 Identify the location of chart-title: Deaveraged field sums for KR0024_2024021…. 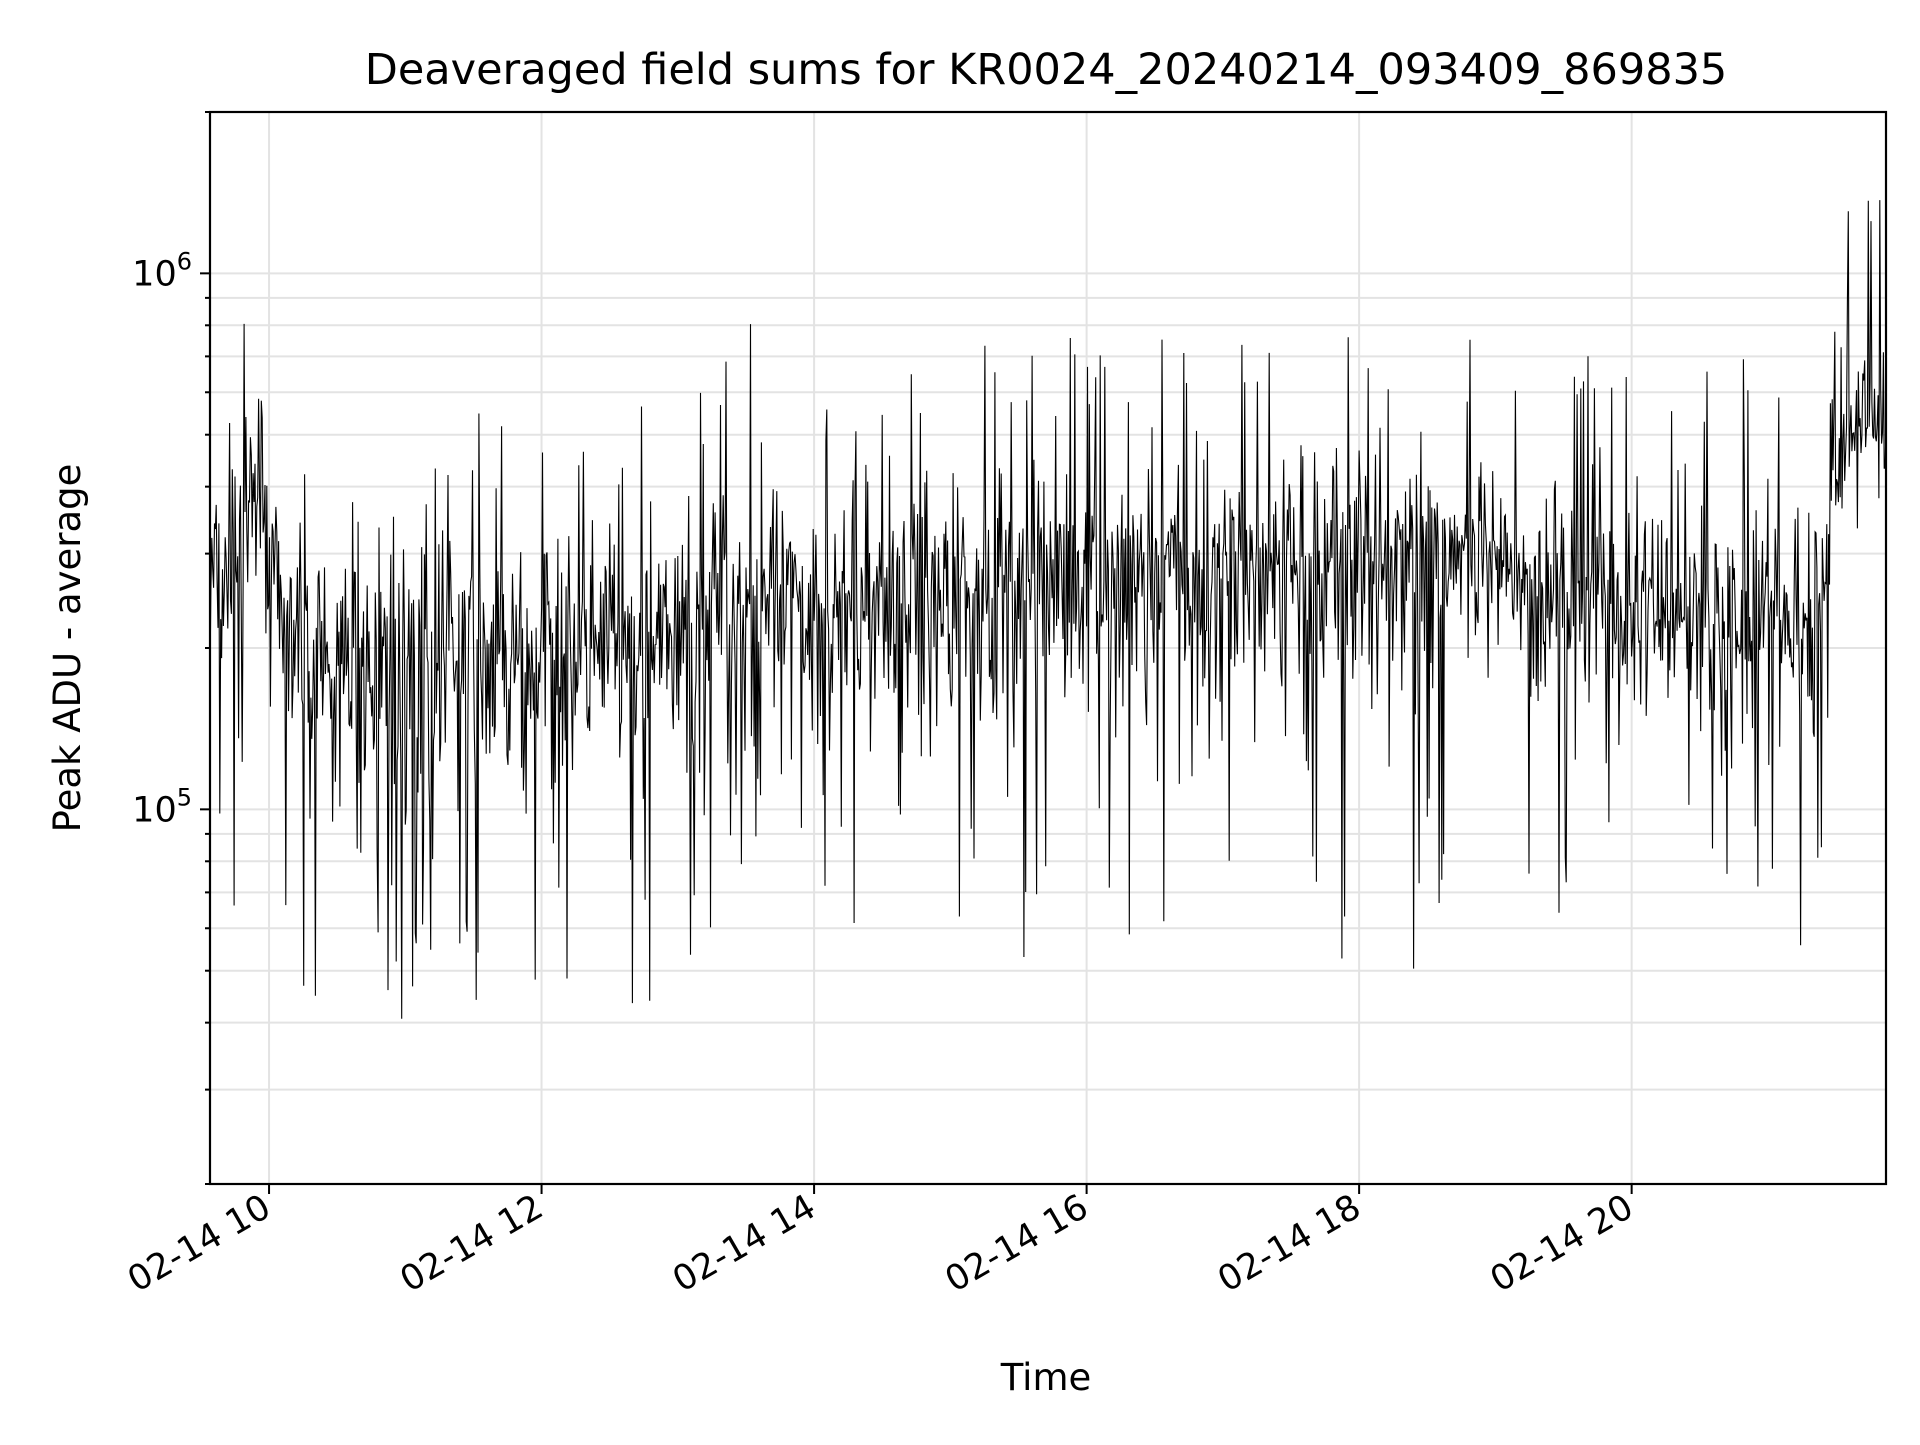
(1046, 70).